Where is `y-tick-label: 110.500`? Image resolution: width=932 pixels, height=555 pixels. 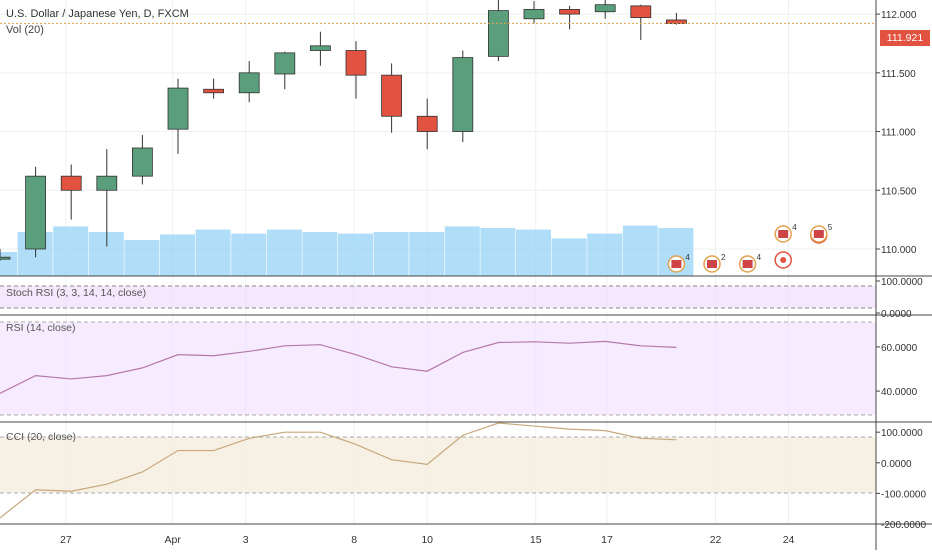
y-tick-label: 110.500 is located at coordinates (899, 191).